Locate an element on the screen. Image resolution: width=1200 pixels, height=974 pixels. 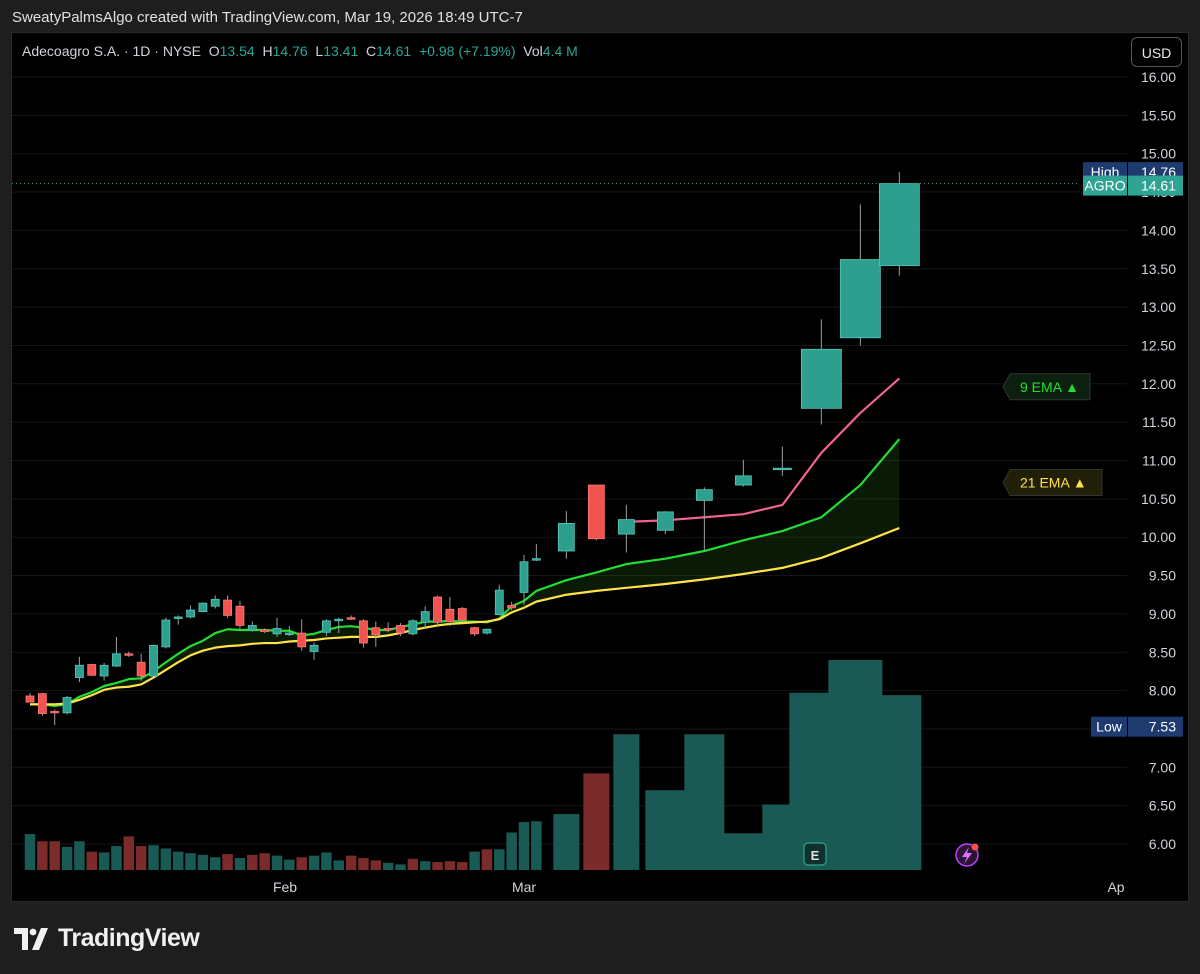
y-tick-label: 6.00 is located at coordinates (1162, 844).